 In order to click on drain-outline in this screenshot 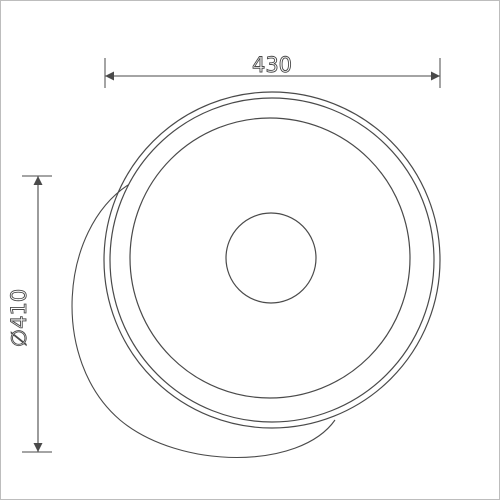, I will do `click(271, 258)`.